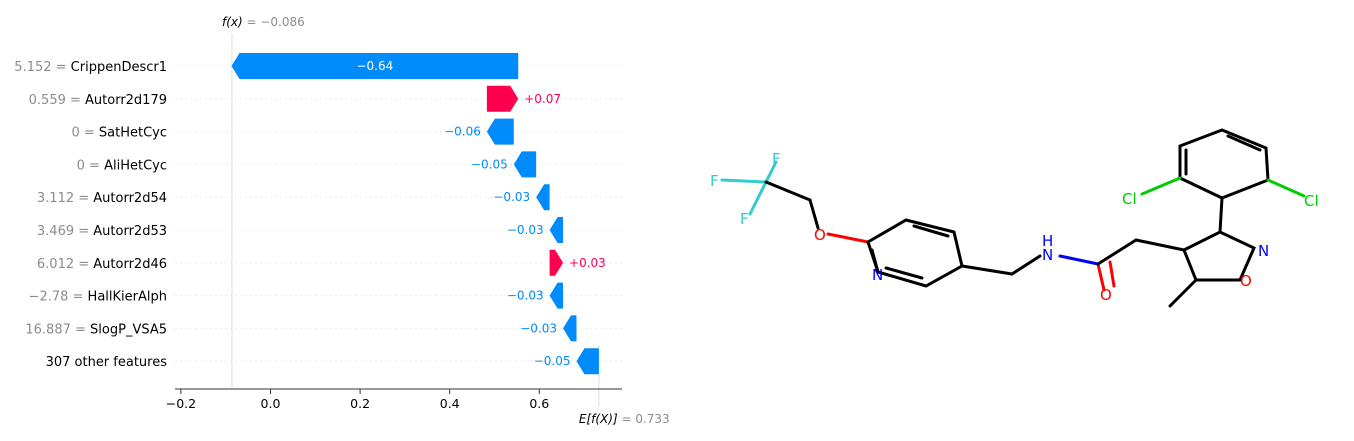 The height and width of the screenshot is (441, 1354). Describe the element at coordinates (450, 403) in the screenshot. I see `x-tick-label: 0.4` at that location.